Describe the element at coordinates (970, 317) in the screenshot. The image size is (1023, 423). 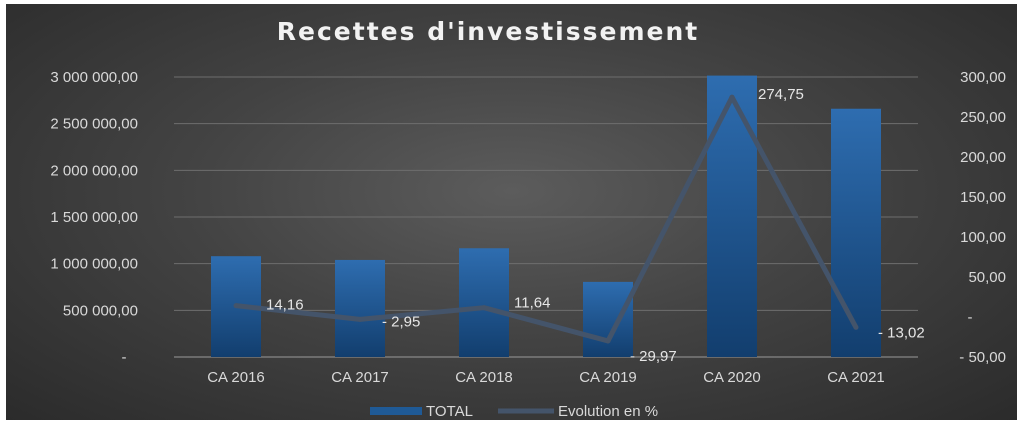
I see `y-right-tick-label: -` at that location.